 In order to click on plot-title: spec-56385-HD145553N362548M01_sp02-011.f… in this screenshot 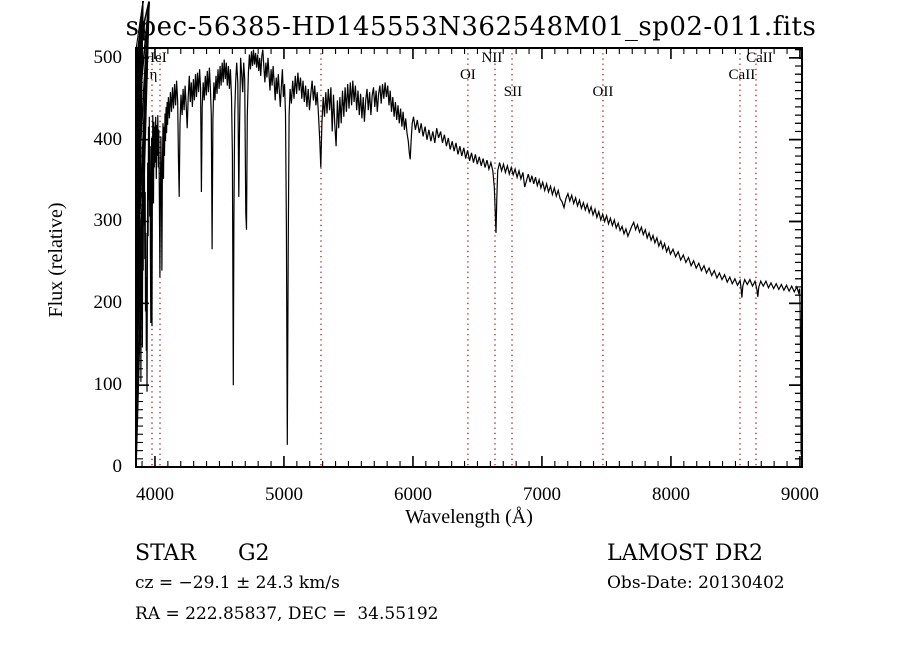, I will do `click(471, 27)`.